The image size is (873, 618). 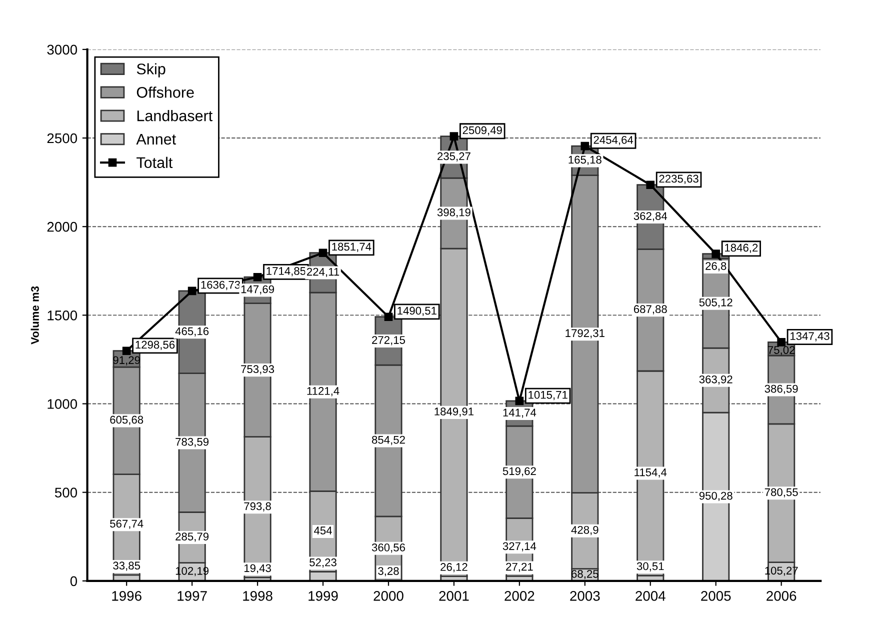 I want to click on y-tick-label: 1500, so click(x=63, y=315).